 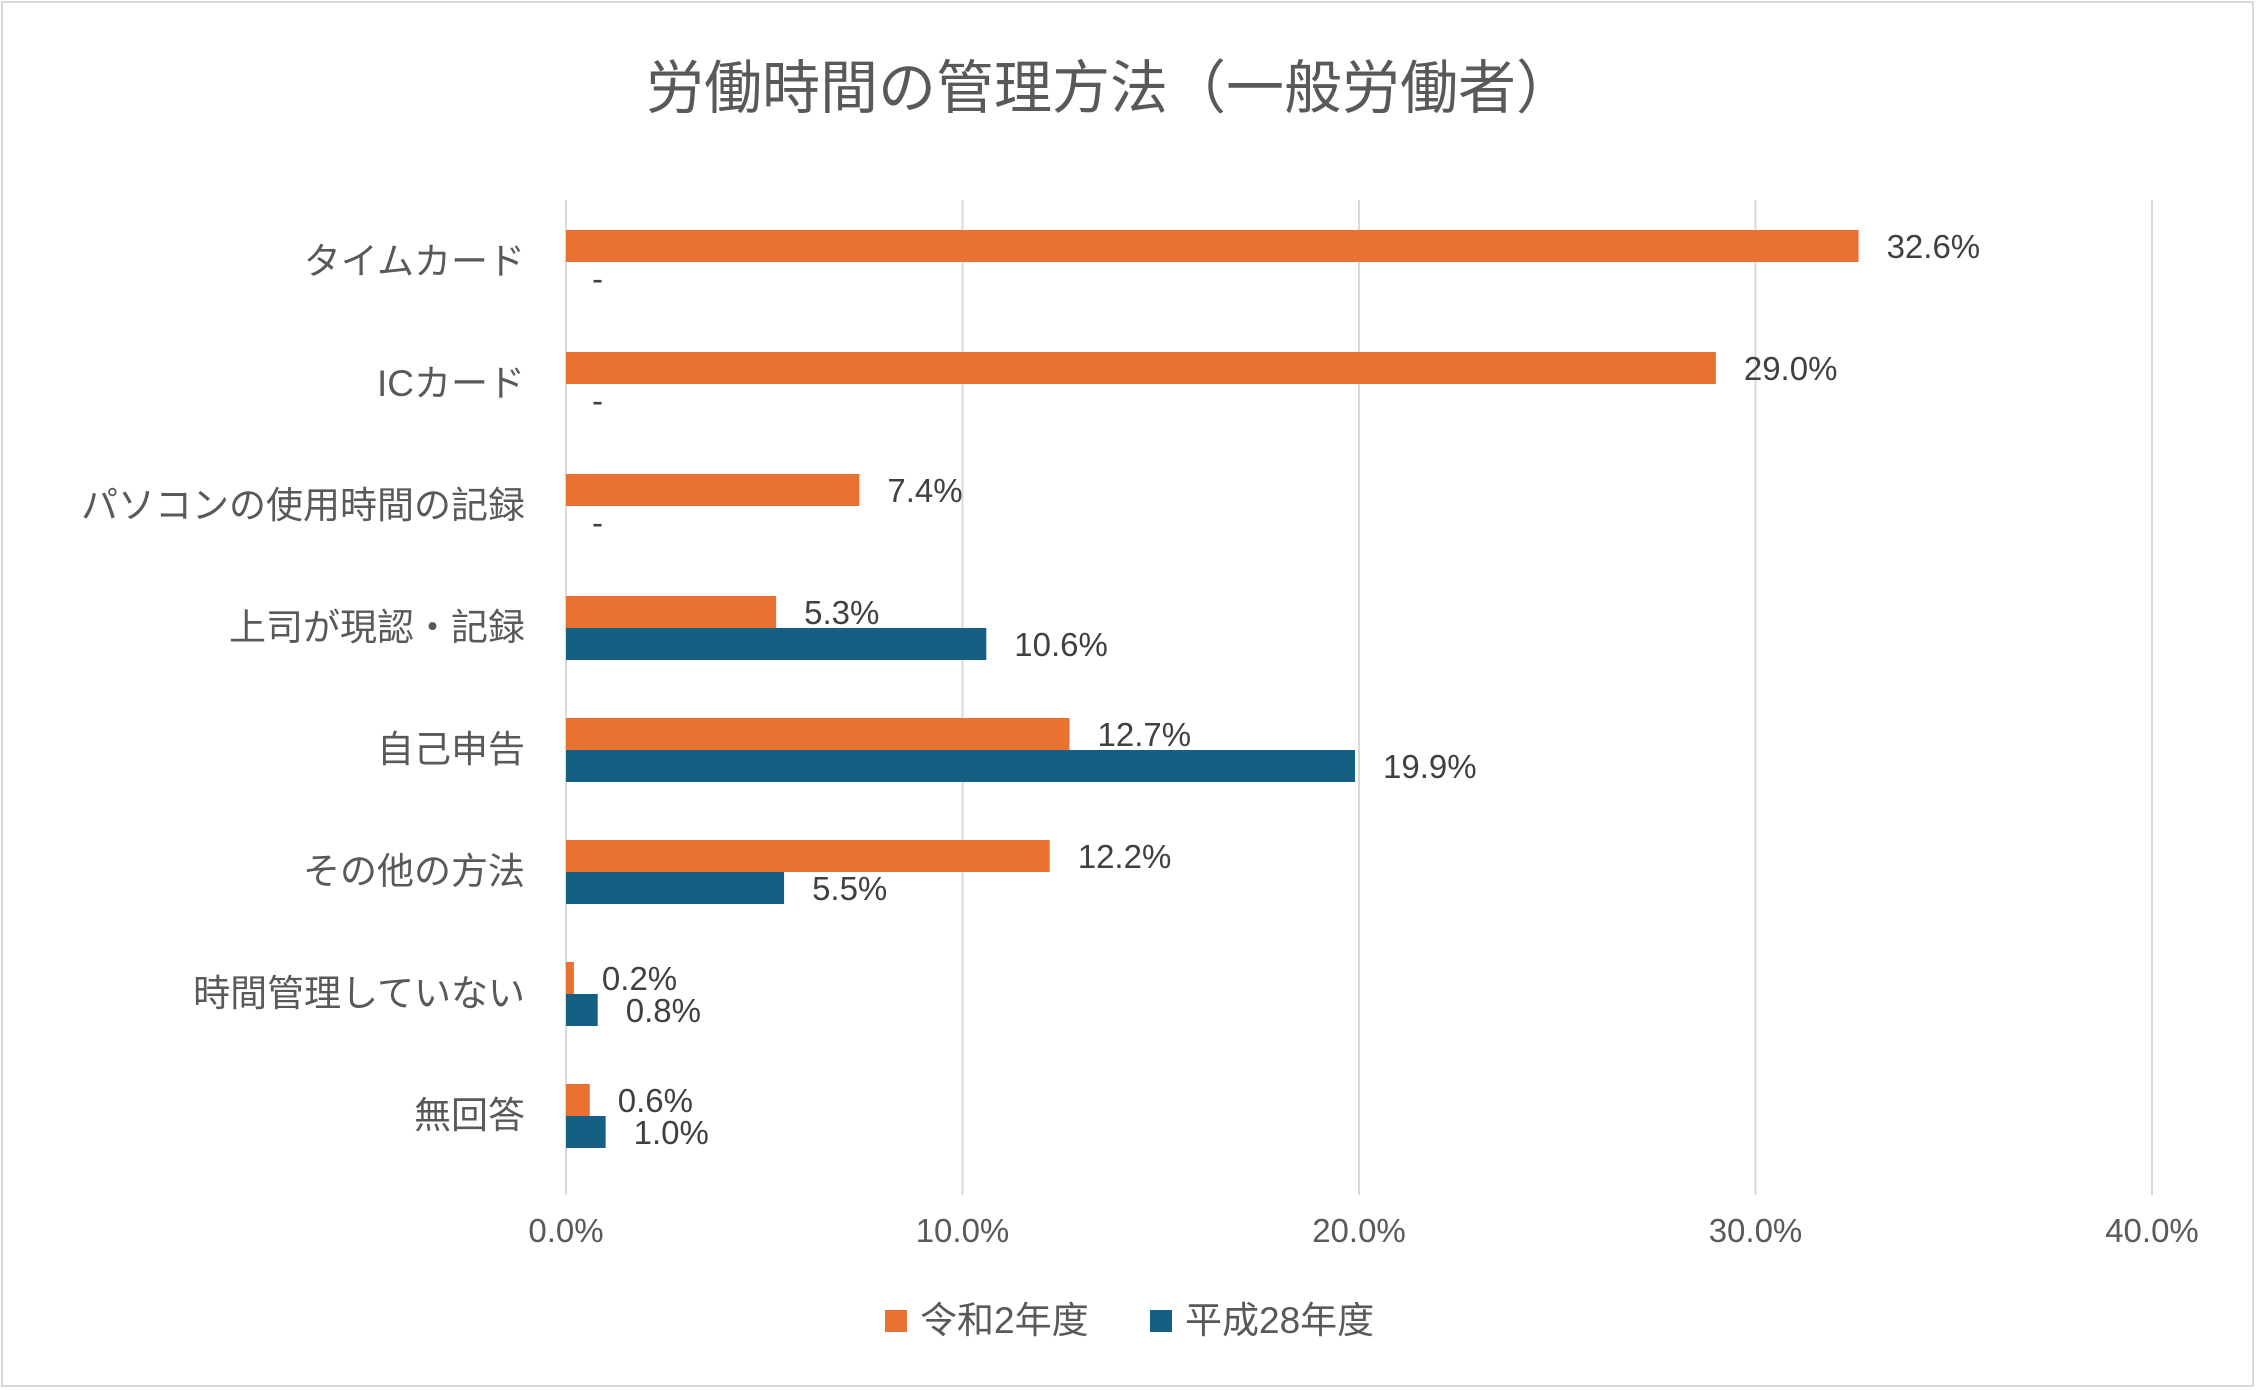 I want to click on data-label: 29.0%, so click(x=1791, y=368).